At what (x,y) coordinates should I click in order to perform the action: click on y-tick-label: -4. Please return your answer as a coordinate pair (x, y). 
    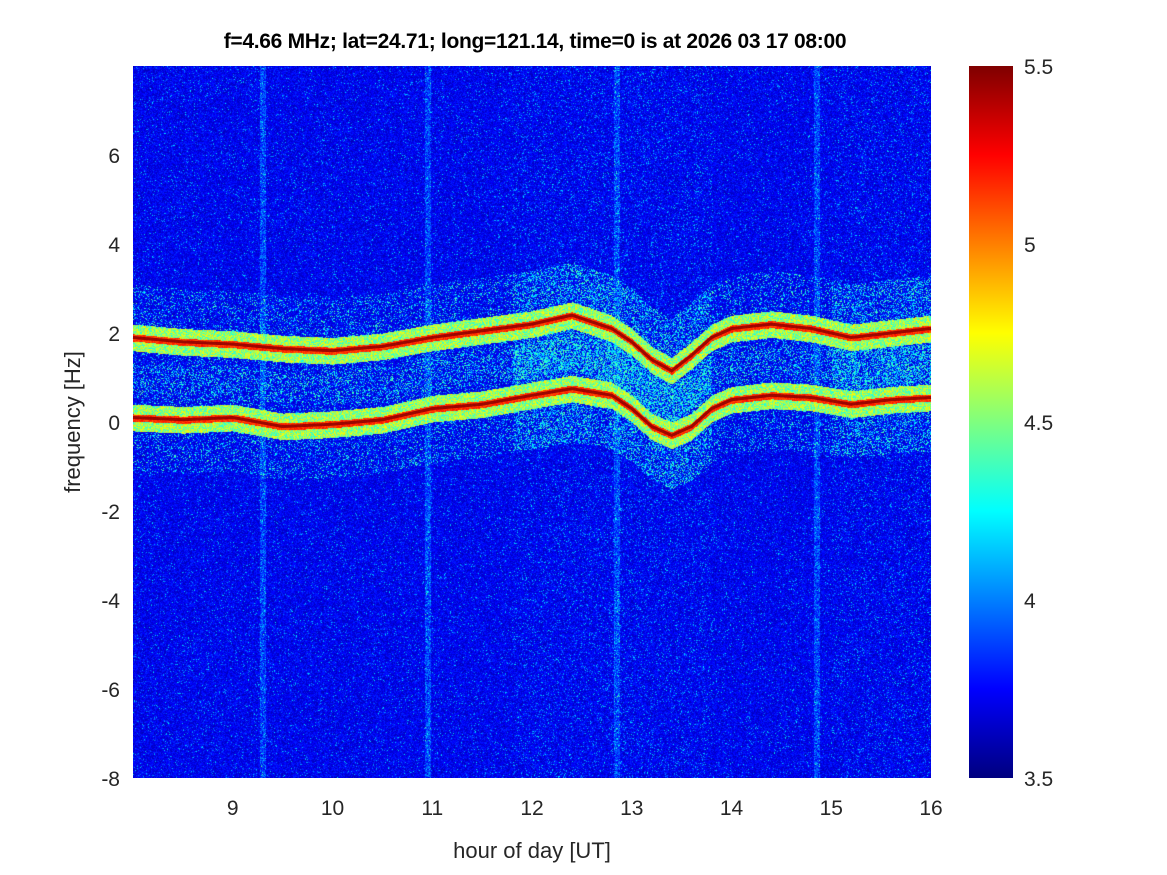
    Looking at the image, I should click on (110, 601).